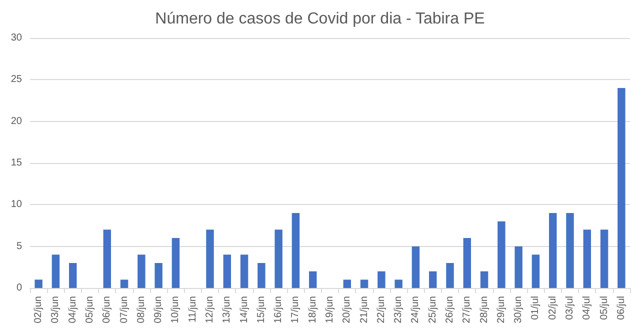  I want to click on x-tick-label: 02/jul, so click(552, 308).